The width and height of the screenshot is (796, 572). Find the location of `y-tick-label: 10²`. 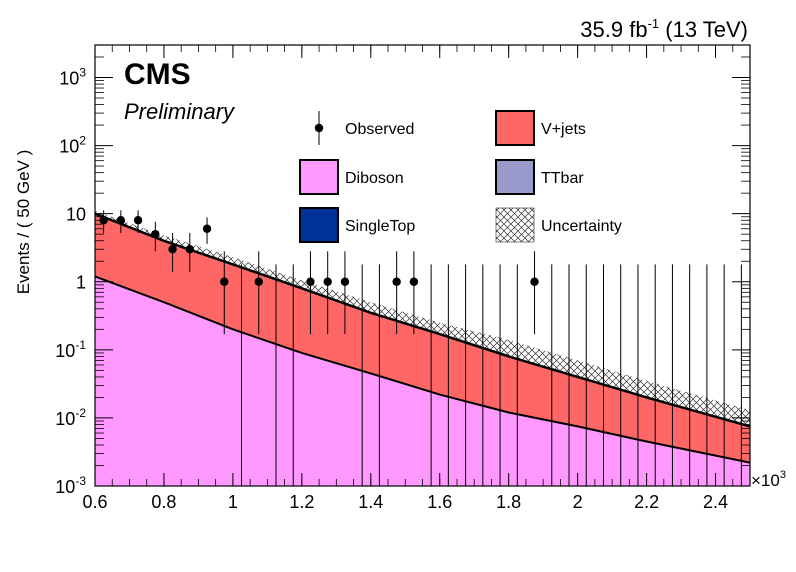

y-tick-label: 10² is located at coordinates (72, 145).